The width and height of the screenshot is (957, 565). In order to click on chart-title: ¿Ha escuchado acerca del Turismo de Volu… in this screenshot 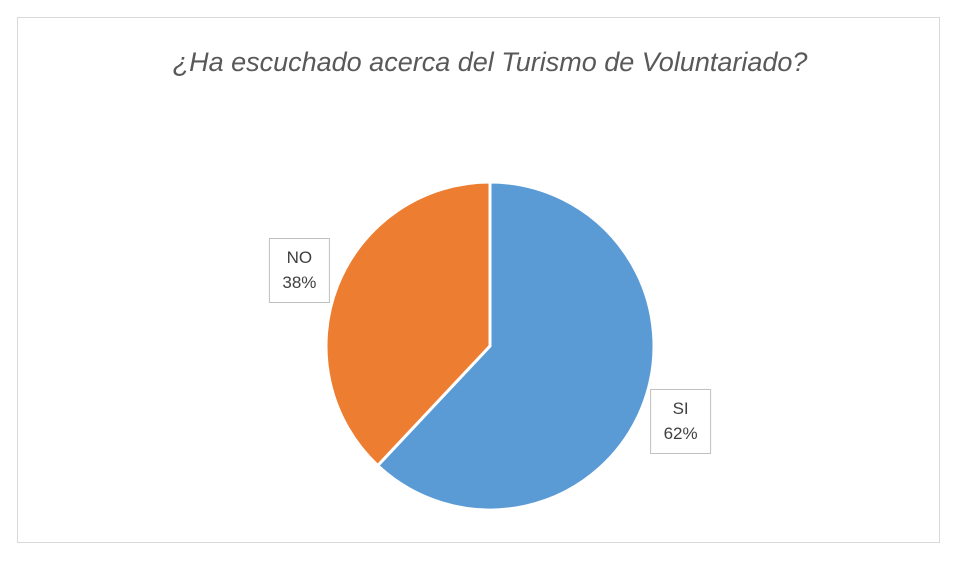, I will do `click(490, 62)`.